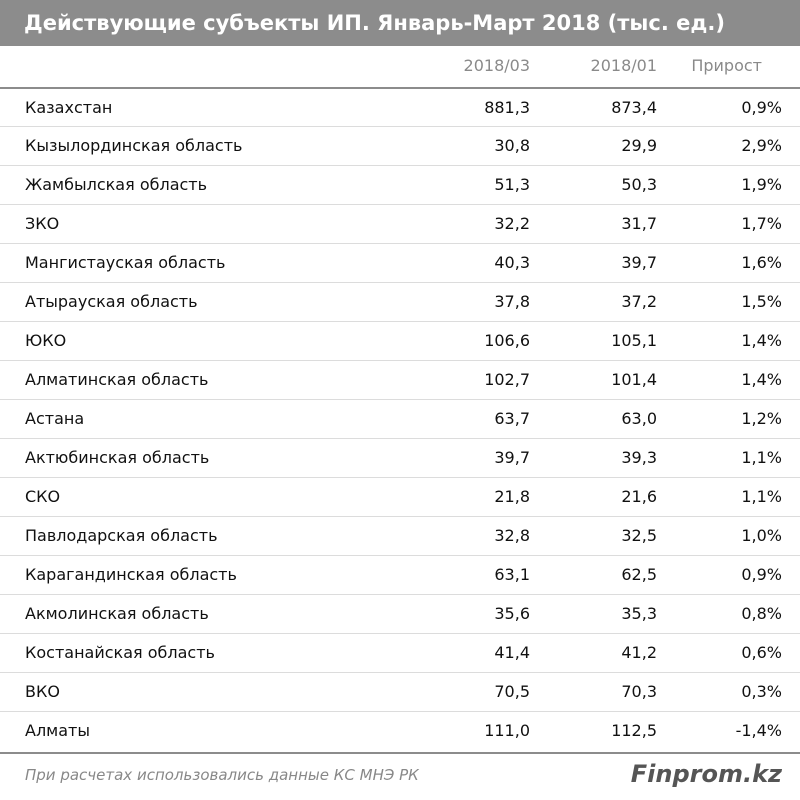 The height and width of the screenshot is (800, 800). Describe the element at coordinates (639, 613) in the screenshot. I see `value-cell: 35,3` at that location.